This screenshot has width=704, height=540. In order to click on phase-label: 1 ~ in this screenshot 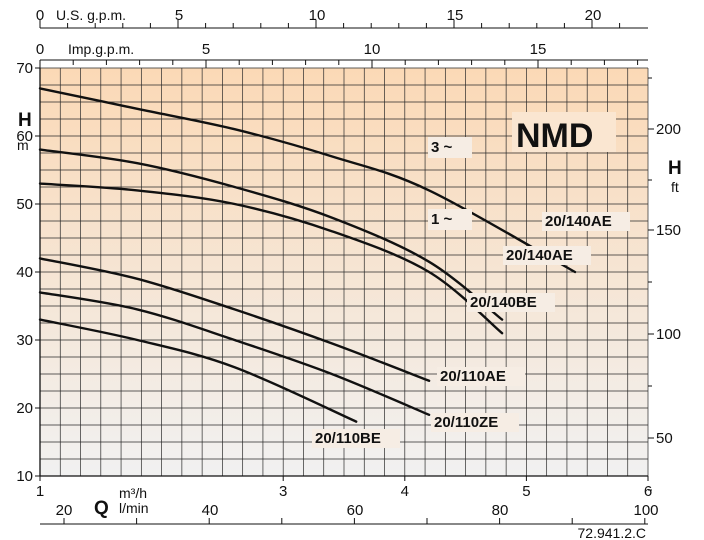, I will do `click(442, 219)`.